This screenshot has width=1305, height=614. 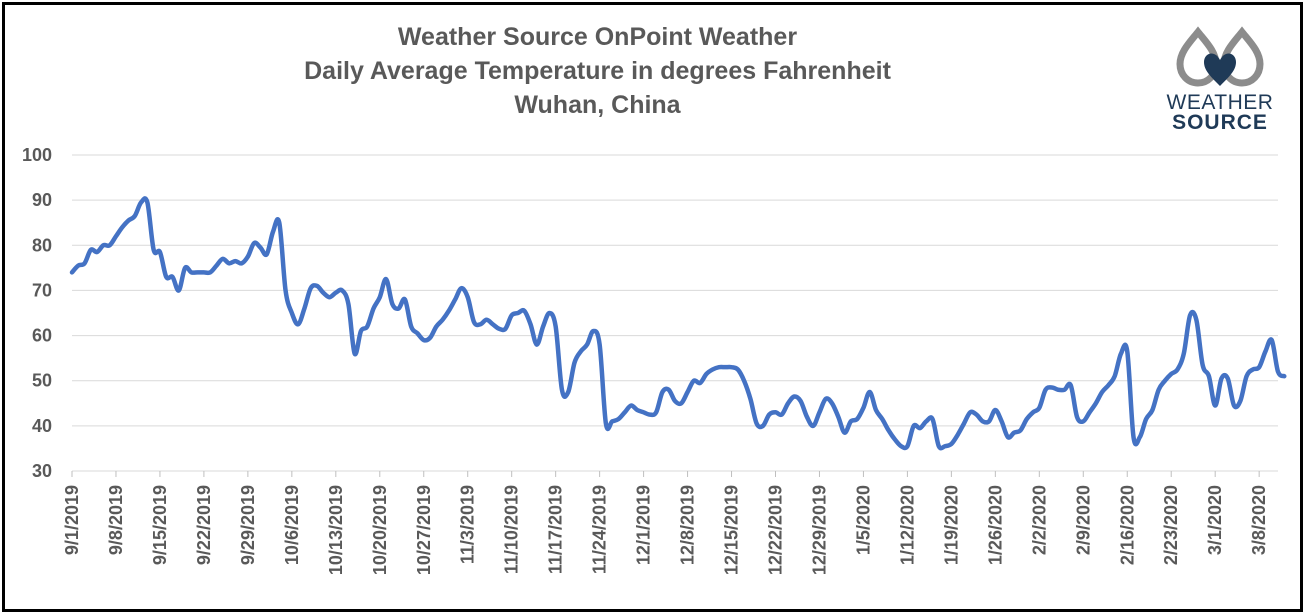 I want to click on y-tick-label: 30, so click(x=42, y=471).